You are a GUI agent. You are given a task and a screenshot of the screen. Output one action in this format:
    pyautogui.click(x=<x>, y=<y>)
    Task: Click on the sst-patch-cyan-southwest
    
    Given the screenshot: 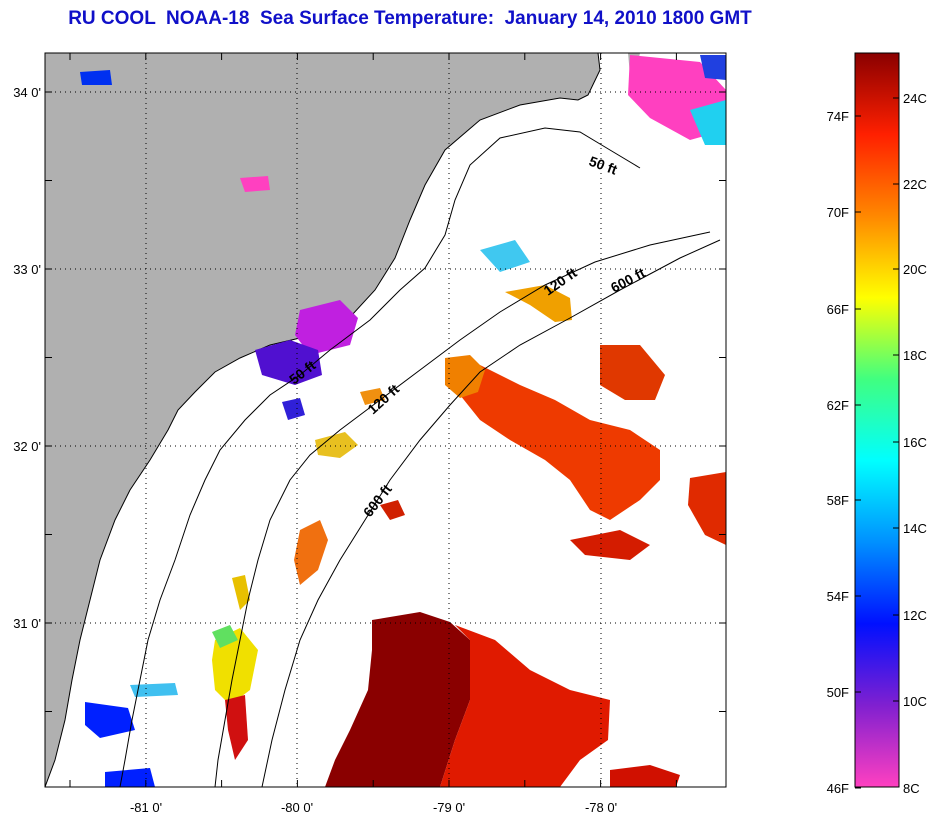 What is the action you would take?
    pyautogui.click(x=154, y=690)
    